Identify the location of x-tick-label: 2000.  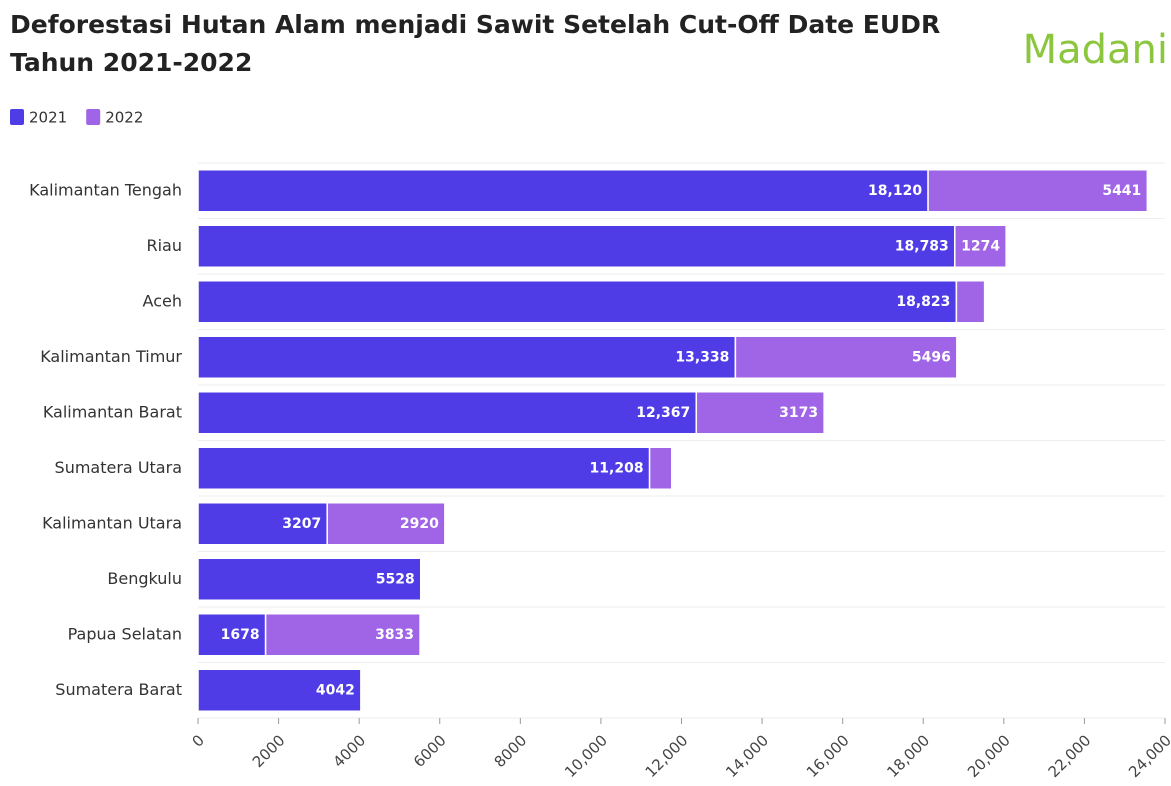
(269, 751).